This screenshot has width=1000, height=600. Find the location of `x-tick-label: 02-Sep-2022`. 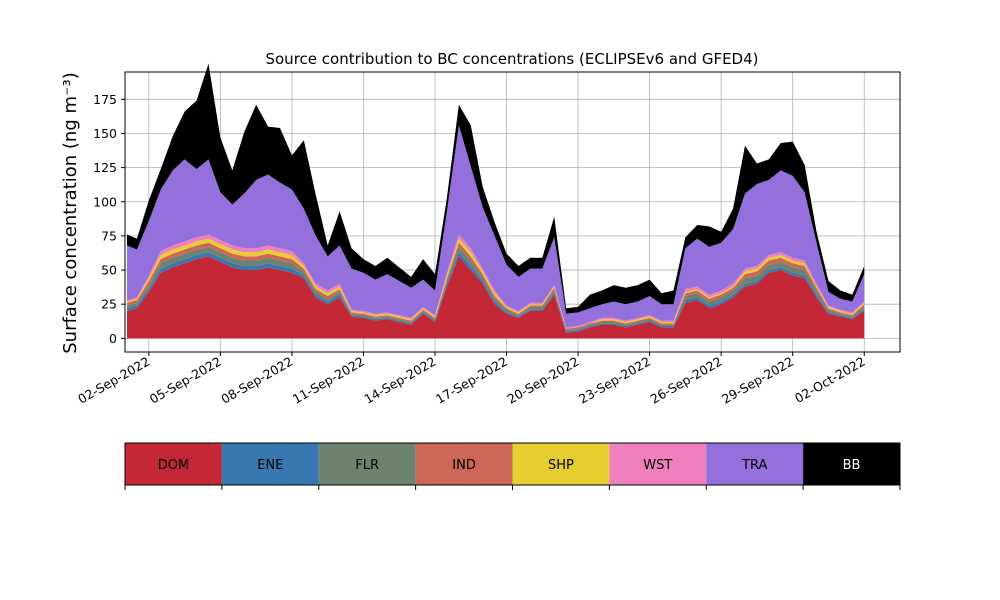

x-tick-label: 02-Sep-2022 is located at coordinates (113, 380).